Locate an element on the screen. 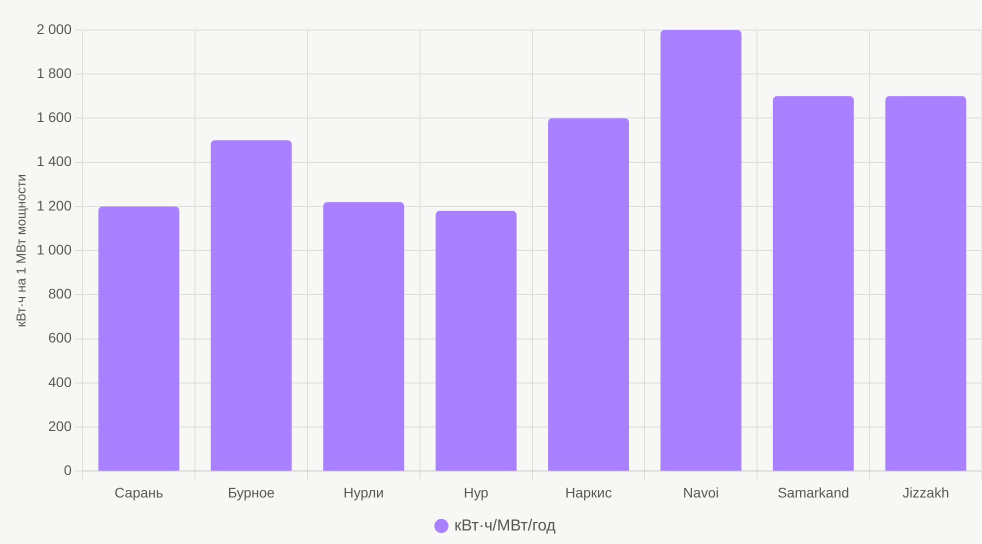 The height and width of the screenshot is (544, 982). x-tick-label: Наркис is located at coordinates (588, 492).